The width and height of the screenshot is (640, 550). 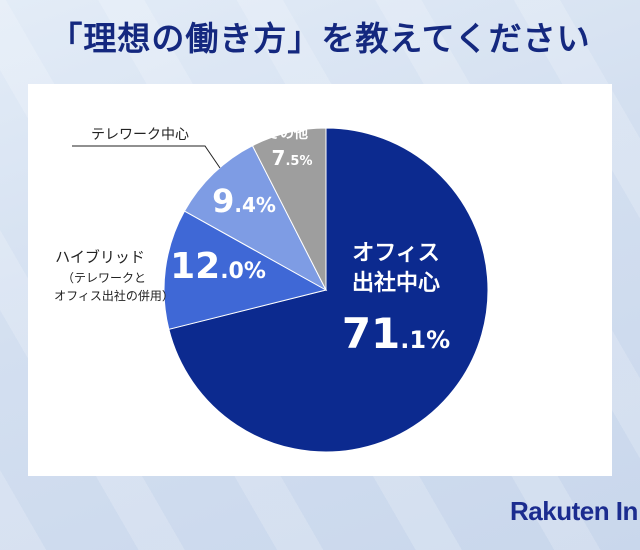 What do you see at coordinates (146, 157) in the screenshot?
I see `leader-line-telework` at bounding box center [146, 157].